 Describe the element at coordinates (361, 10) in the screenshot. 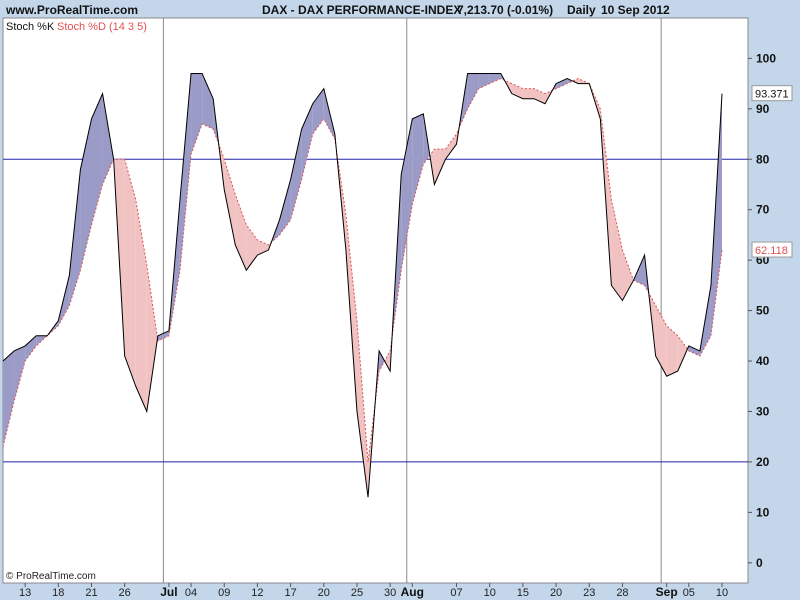

I see `instrument-title: DAX - DAX PERFORMANCE-INDEX` at that location.